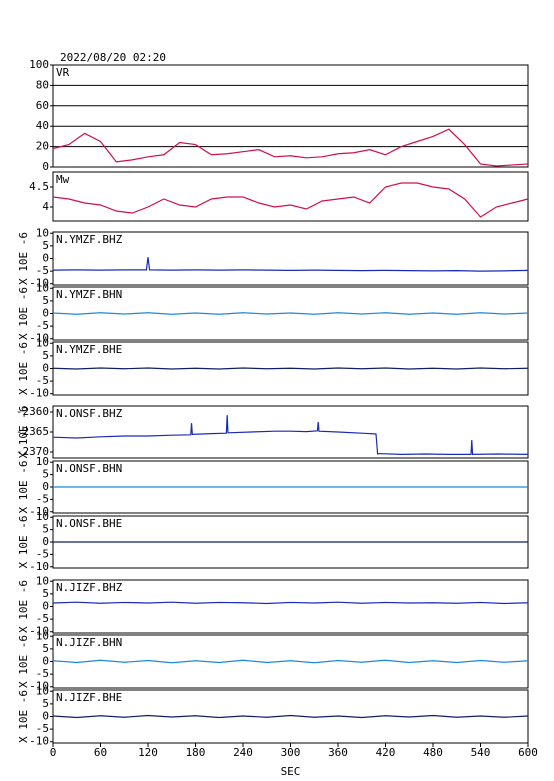 The height and width of the screenshot is (781, 554). What do you see at coordinates (386, 752) in the screenshot?
I see `x-tick-label: 420` at bounding box center [386, 752].